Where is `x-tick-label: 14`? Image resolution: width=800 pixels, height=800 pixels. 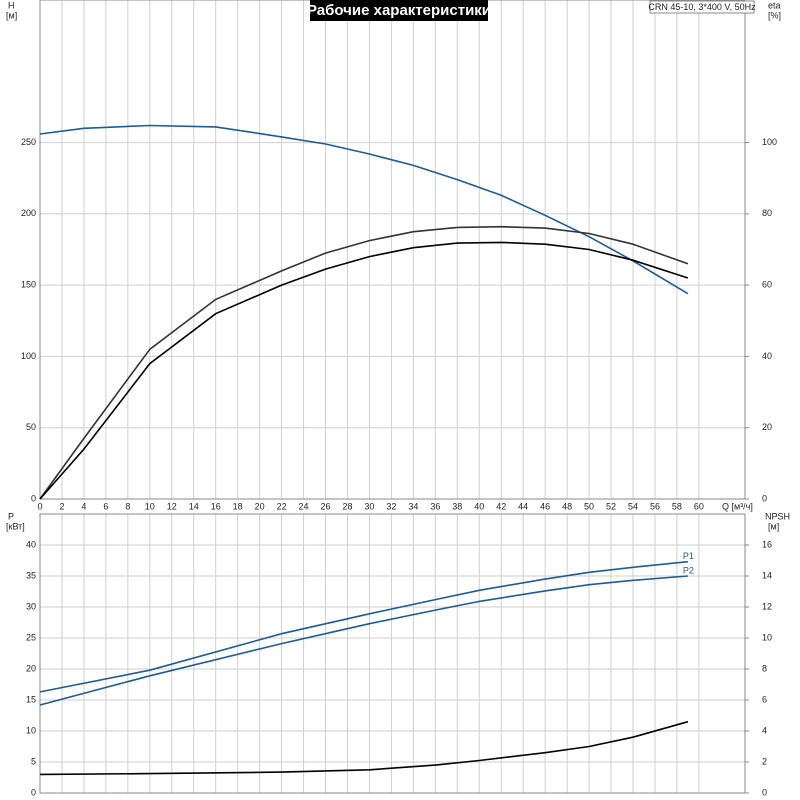 x-tick-label: 14 is located at coordinates (194, 506).